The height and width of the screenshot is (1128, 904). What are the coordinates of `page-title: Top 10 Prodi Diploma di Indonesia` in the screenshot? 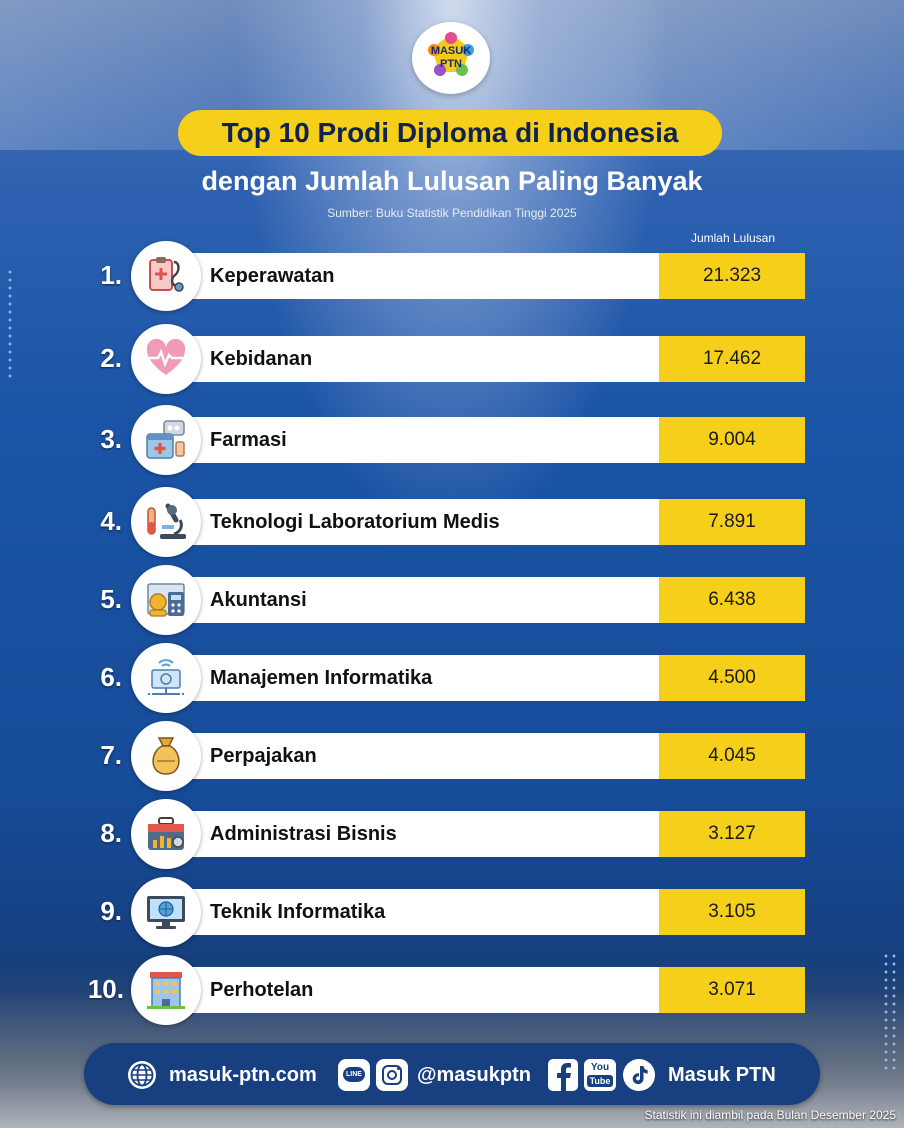 It's located at (450, 132).